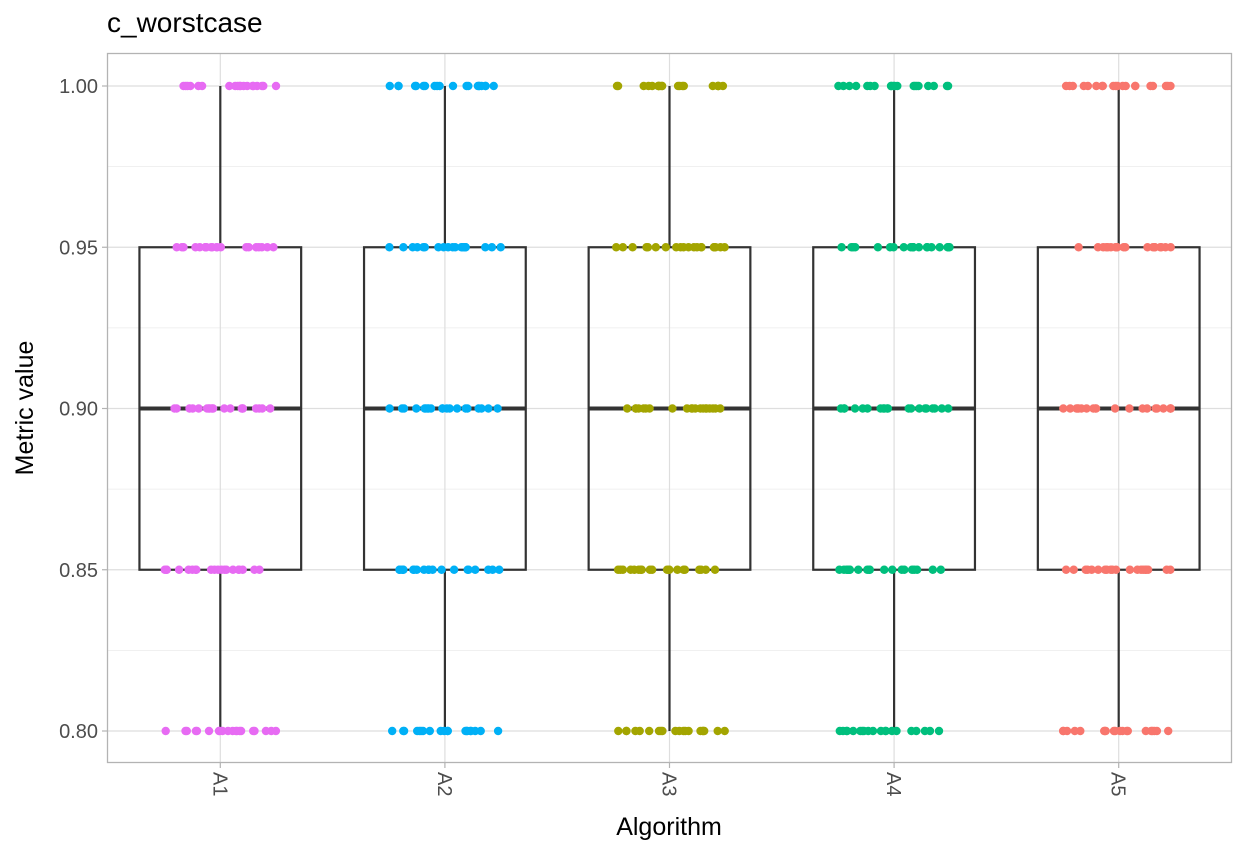 The height and width of the screenshot is (845, 1235). What do you see at coordinates (444, 784) in the screenshot?
I see `x-tick-label: A2` at bounding box center [444, 784].